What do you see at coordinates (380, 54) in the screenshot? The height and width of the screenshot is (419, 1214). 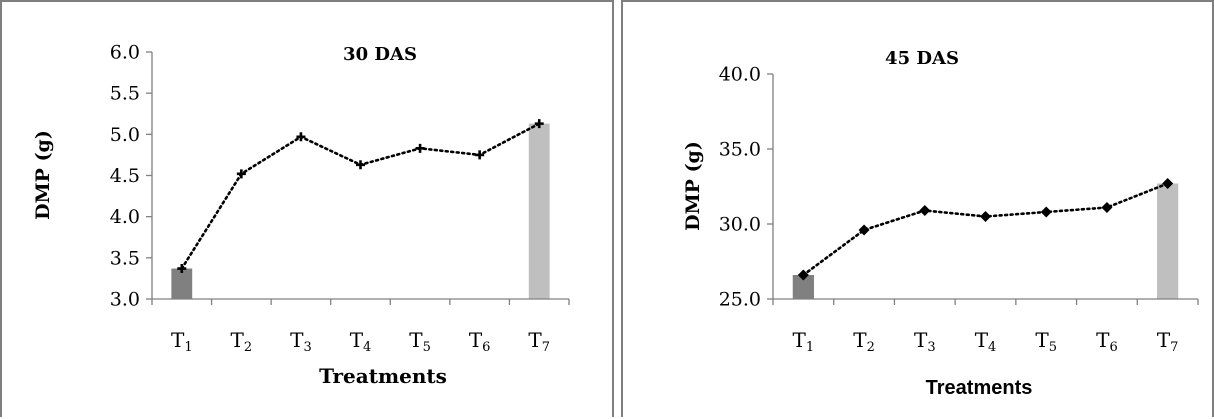 I see `chart-title: 30 DAS` at bounding box center [380, 54].